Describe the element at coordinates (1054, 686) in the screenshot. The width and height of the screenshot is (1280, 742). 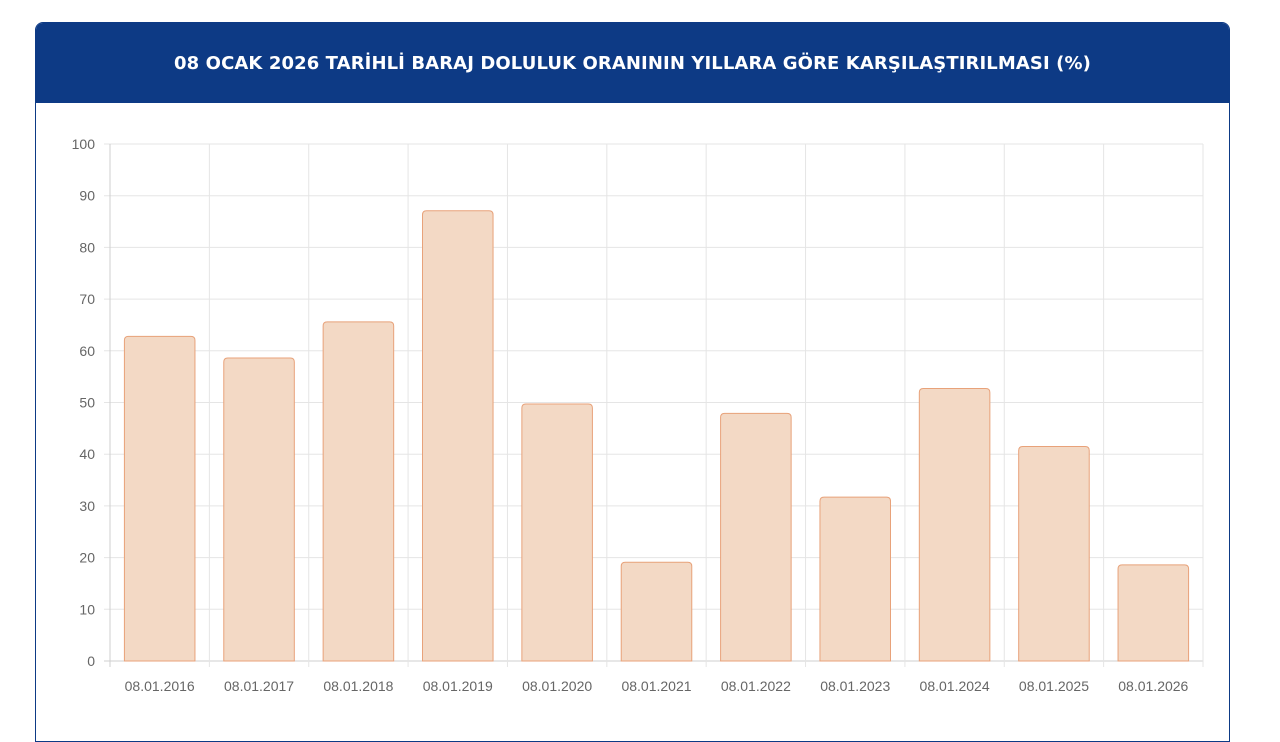
I see `x-tick-label: 08.01.2025` at that location.